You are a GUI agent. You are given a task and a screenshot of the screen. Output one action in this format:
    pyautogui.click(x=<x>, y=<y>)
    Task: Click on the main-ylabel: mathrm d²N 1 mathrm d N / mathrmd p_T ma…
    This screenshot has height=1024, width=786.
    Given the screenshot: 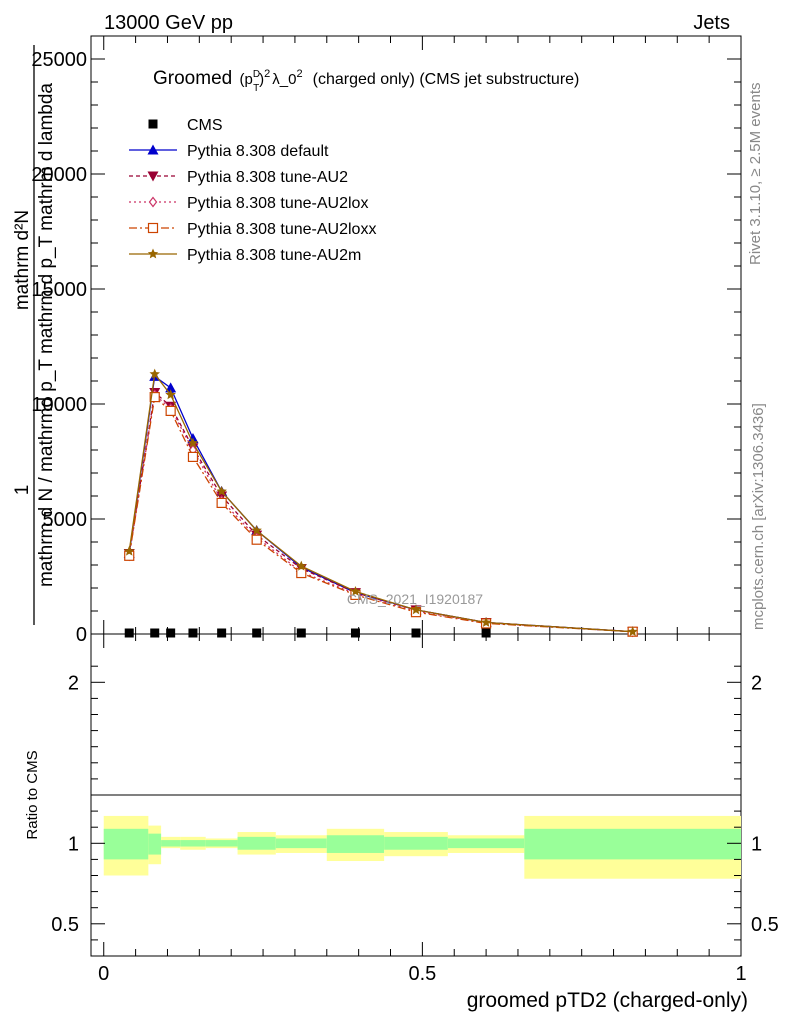 What is the action you would take?
    pyautogui.click(x=34, y=335)
    